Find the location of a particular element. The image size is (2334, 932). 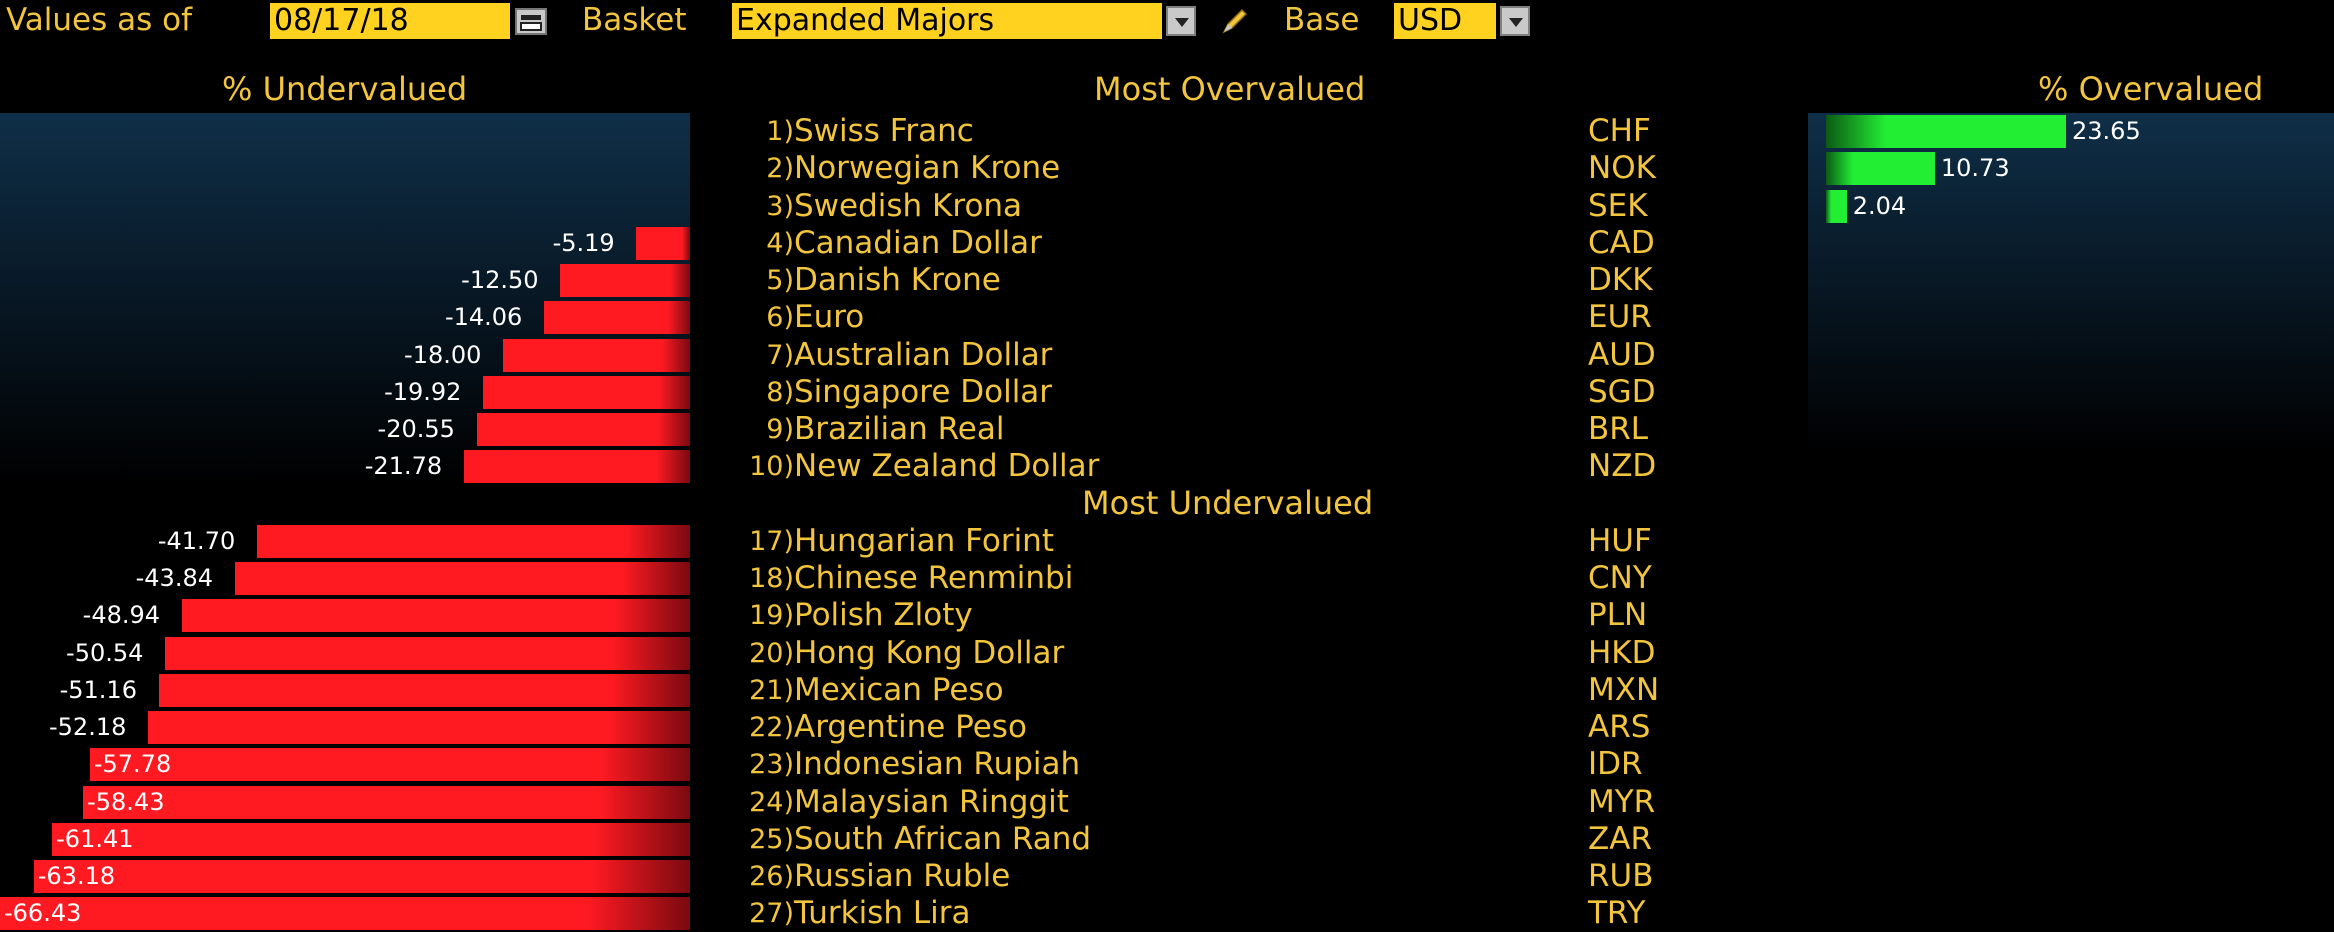

currency-name: New Zealand Dollar is located at coordinates (947, 466).